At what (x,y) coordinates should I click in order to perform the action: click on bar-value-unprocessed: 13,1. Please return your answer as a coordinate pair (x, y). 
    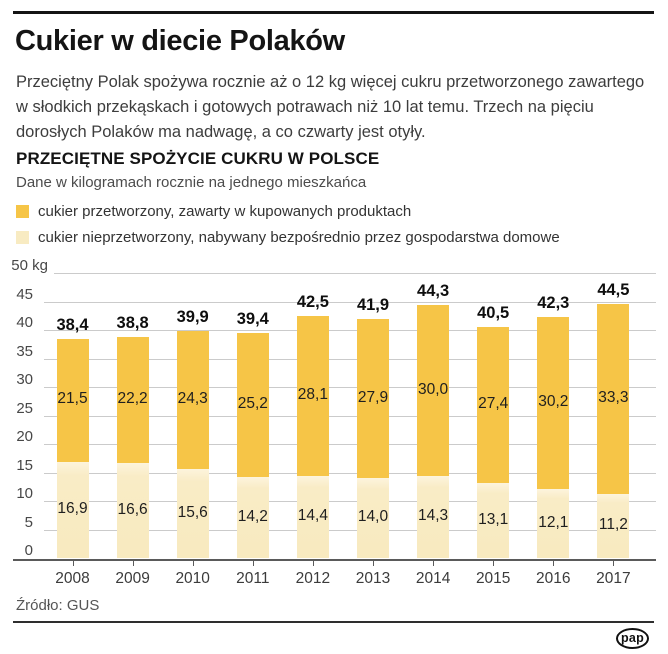
    Looking at the image, I should click on (493, 519).